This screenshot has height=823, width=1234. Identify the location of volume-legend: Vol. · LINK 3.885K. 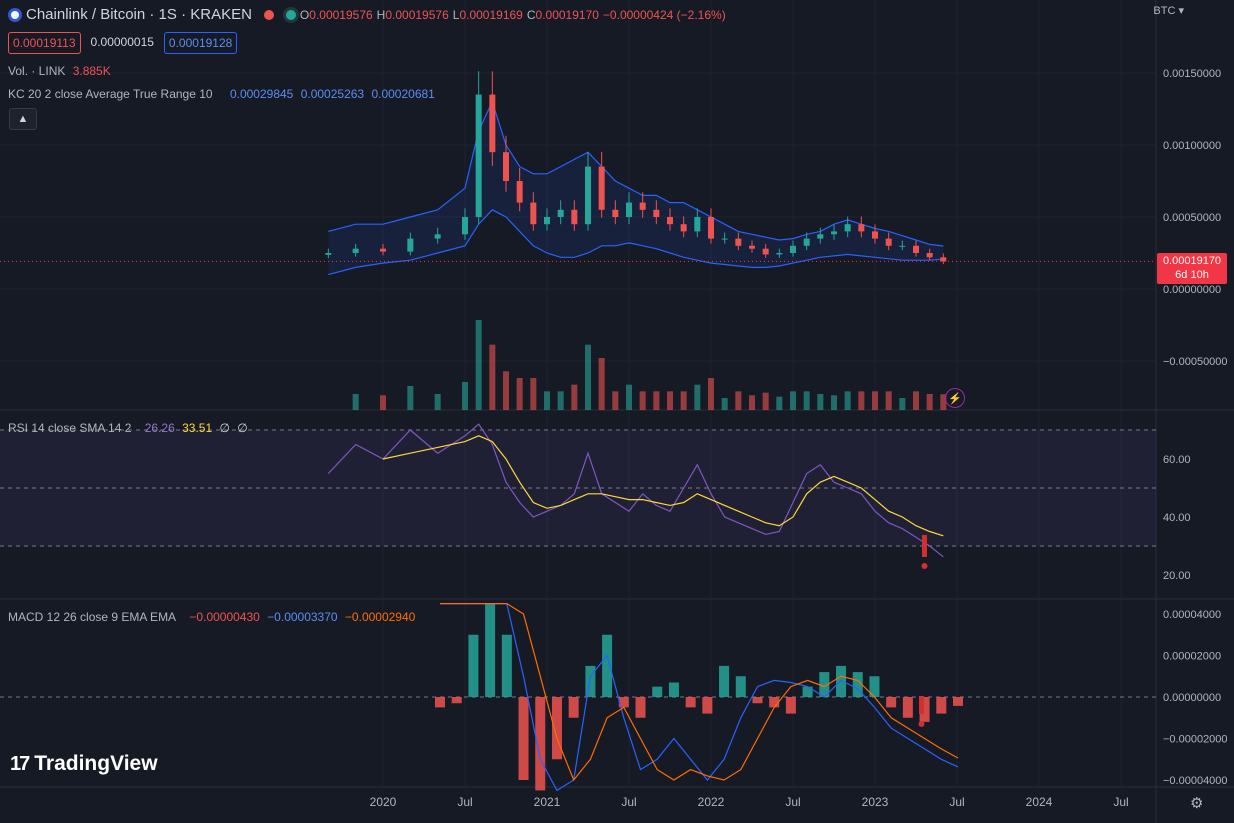
(61, 71).